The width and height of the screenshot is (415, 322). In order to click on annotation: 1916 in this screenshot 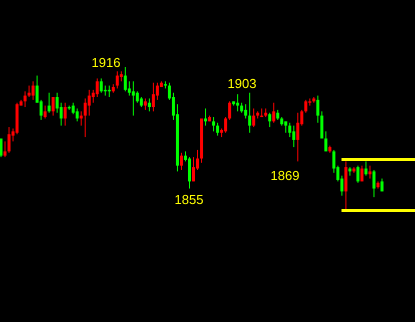, I will do `click(106, 62)`.